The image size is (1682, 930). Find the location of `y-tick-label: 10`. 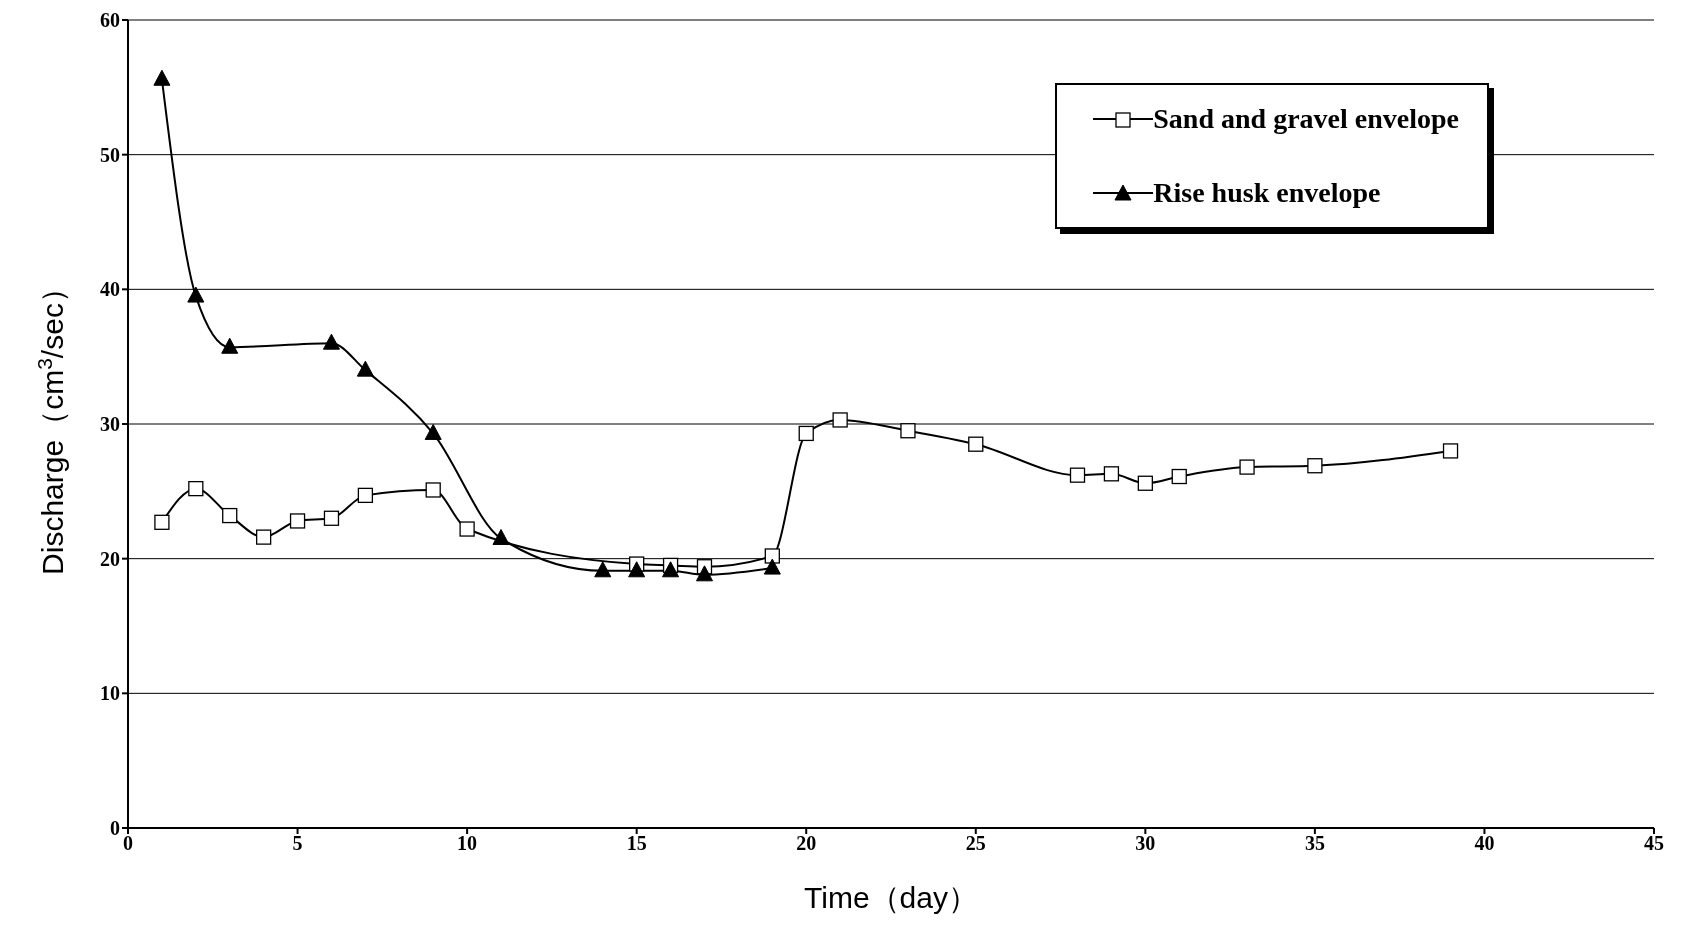

y-tick-label: 10 is located at coordinates (110, 693).